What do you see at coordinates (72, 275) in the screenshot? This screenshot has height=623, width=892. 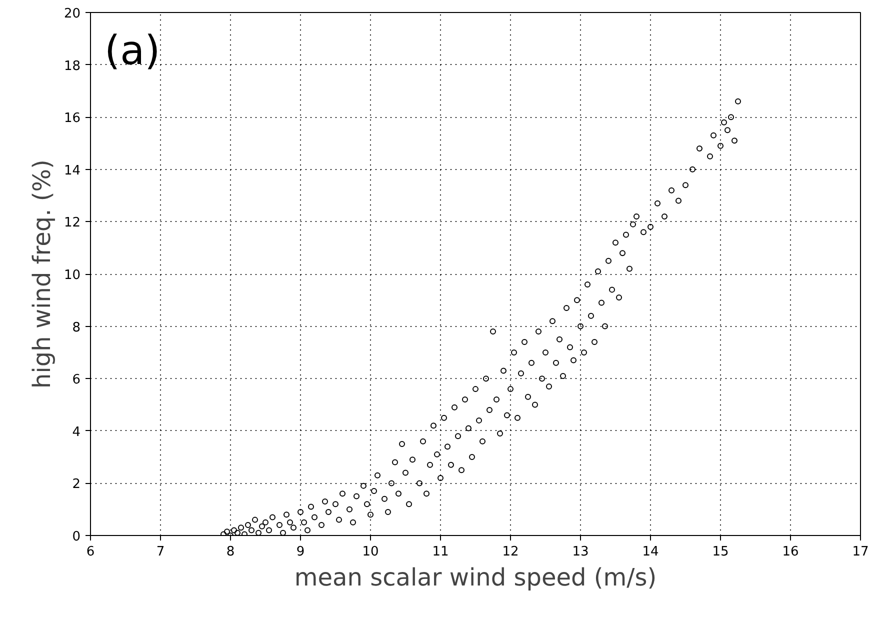 I see `y-tick-label: 10` at bounding box center [72, 275].